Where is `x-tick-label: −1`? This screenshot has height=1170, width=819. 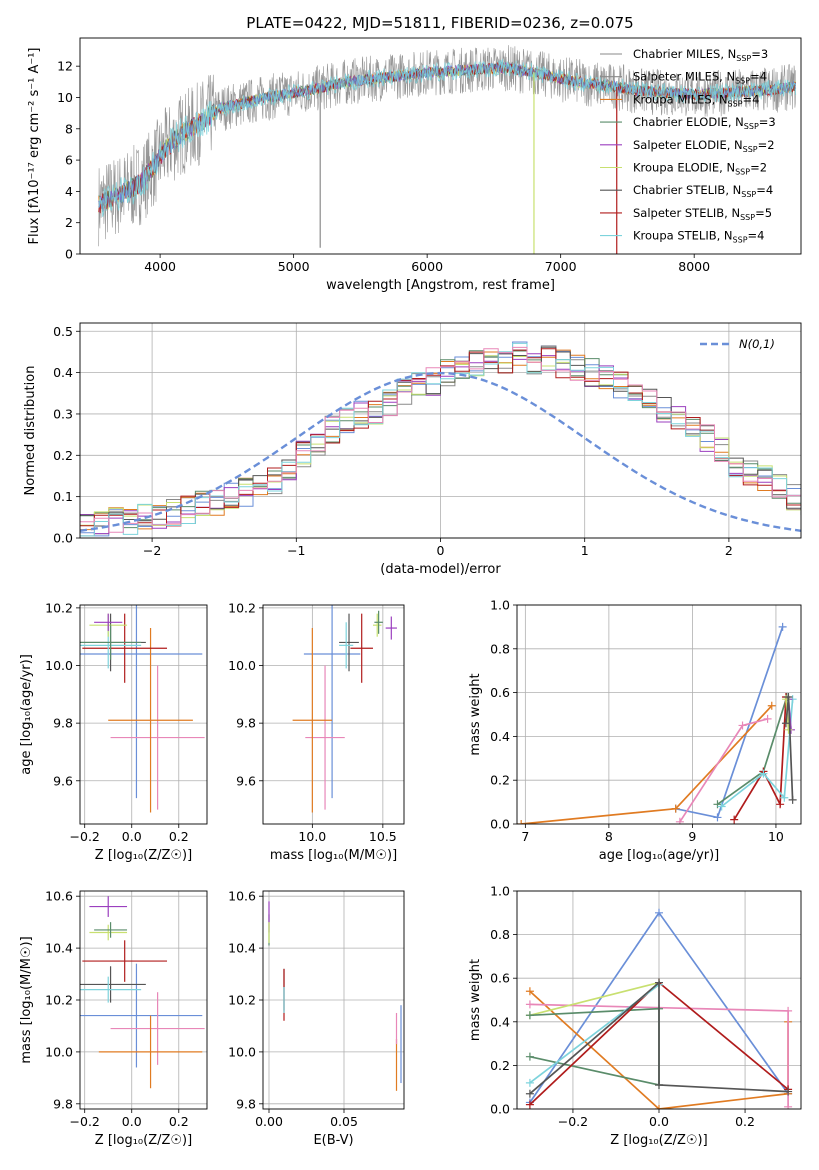
x-tick-label: −1 is located at coordinates (296, 550).